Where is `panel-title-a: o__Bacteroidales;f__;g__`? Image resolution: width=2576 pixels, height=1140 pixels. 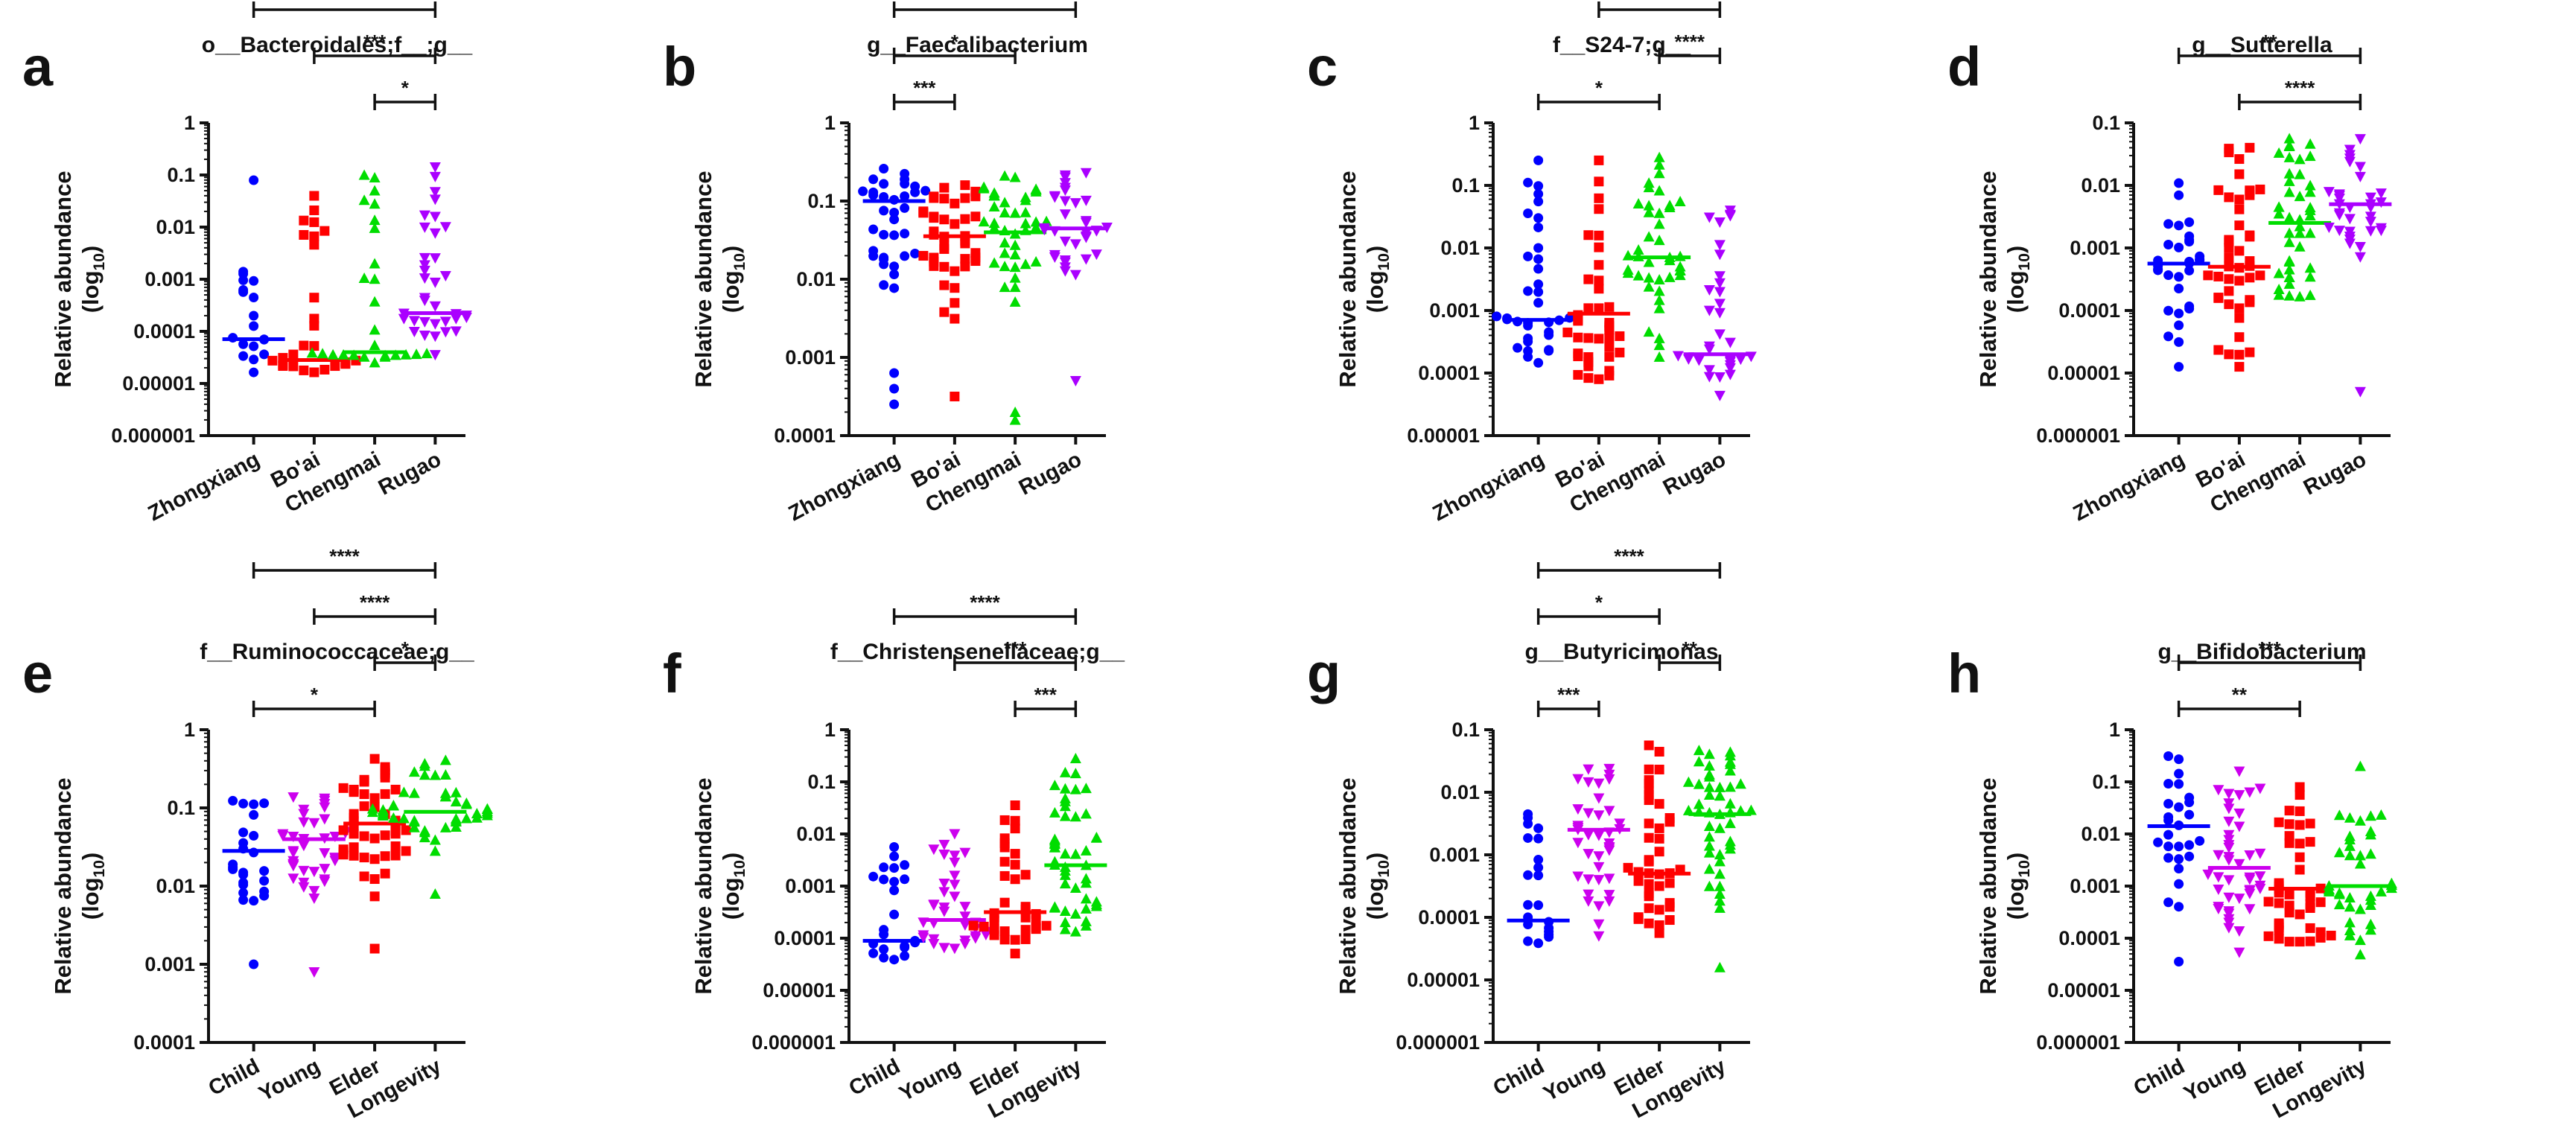 panel-title-a: o__Bacteroidales;f__;g__ is located at coordinates (337, 45).